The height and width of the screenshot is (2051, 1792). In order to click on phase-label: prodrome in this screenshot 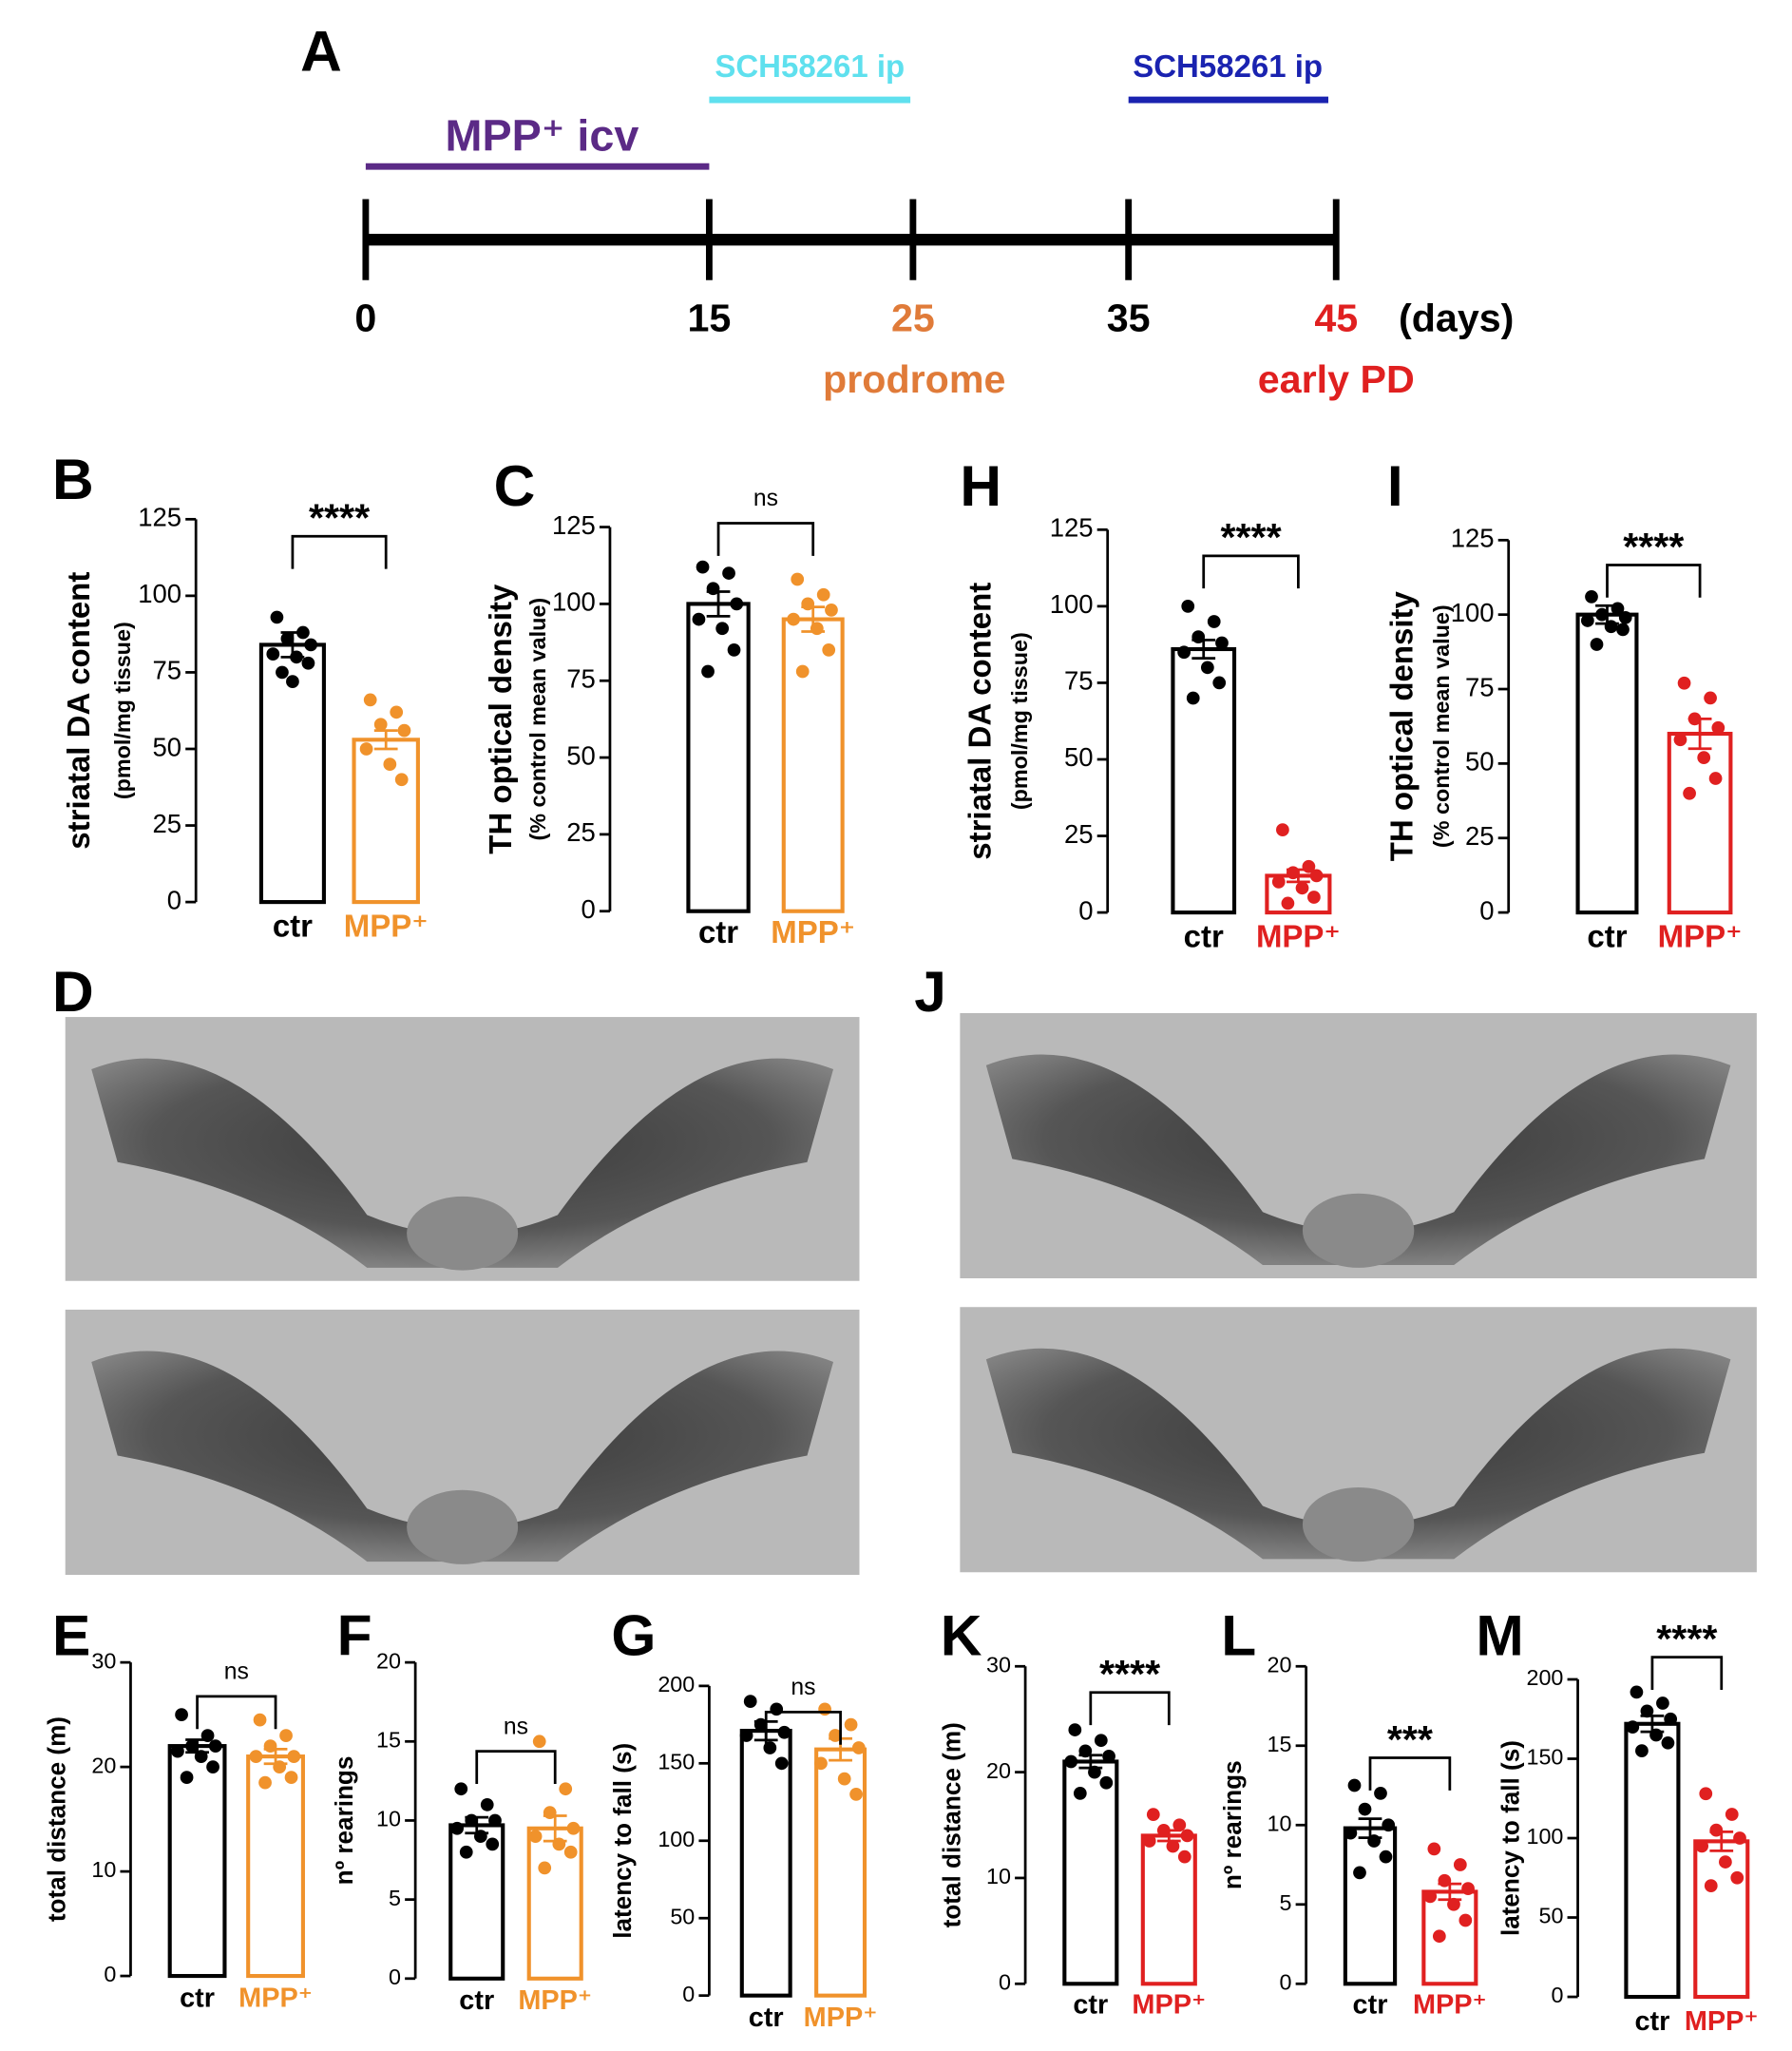, I will do `click(914, 379)`.